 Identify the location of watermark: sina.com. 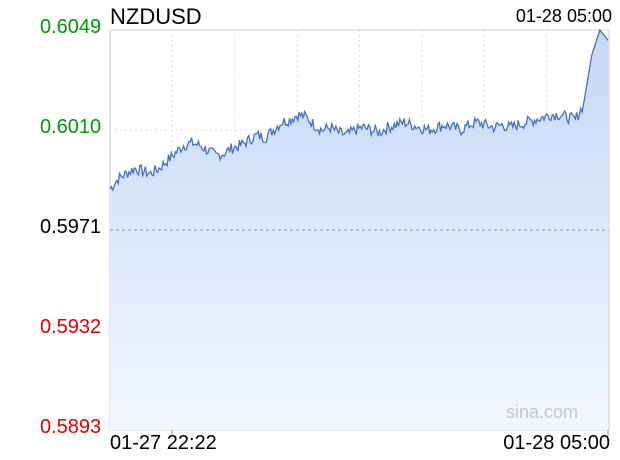
(542, 412).